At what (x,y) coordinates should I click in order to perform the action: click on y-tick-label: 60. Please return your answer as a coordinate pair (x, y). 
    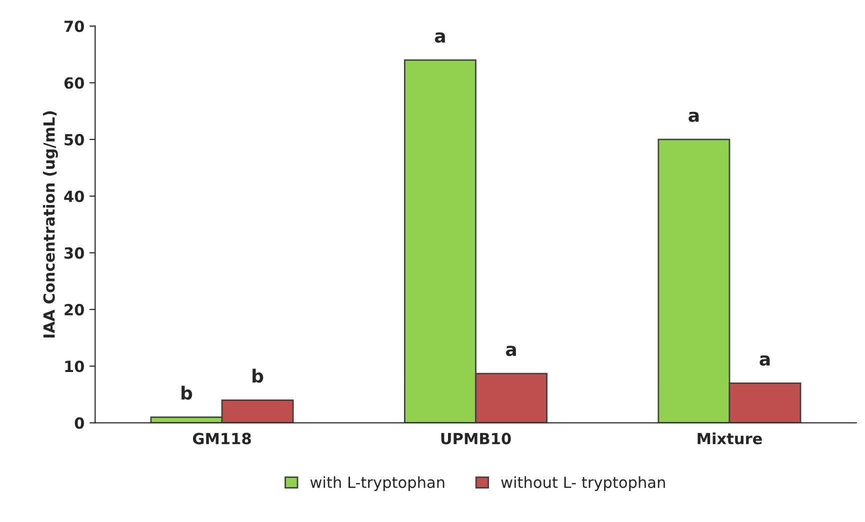
    Looking at the image, I should click on (74, 83).